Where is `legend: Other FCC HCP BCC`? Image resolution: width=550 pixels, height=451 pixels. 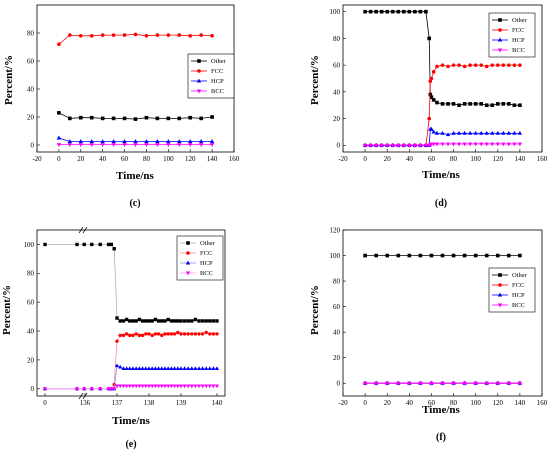 legend: Other FCC HCP BCC is located at coordinates (211, 76).